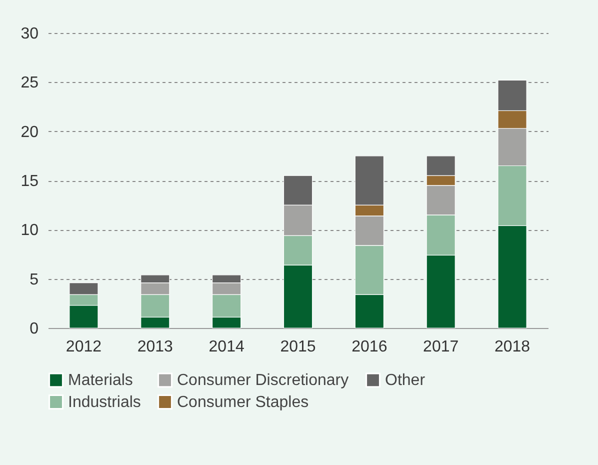  Describe the element at coordinates (29, 132) in the screenshot. I see `y-tick-label: 20` at that location.